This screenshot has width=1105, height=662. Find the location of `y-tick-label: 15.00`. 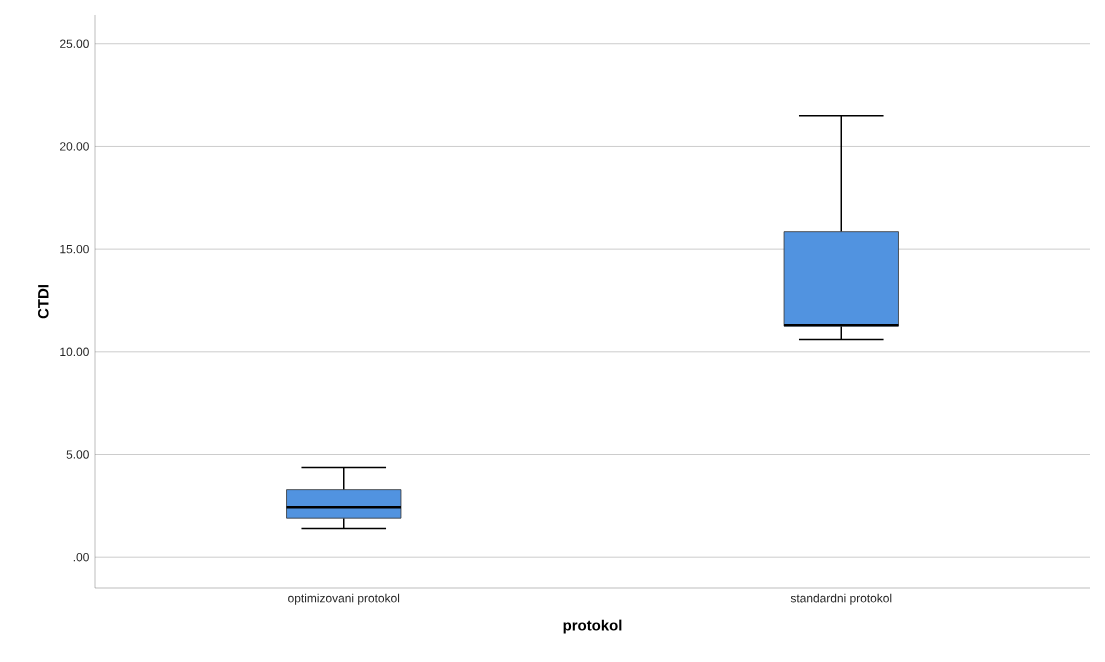

y-tick-label: 15.00 is located at coordinates (74, 249).